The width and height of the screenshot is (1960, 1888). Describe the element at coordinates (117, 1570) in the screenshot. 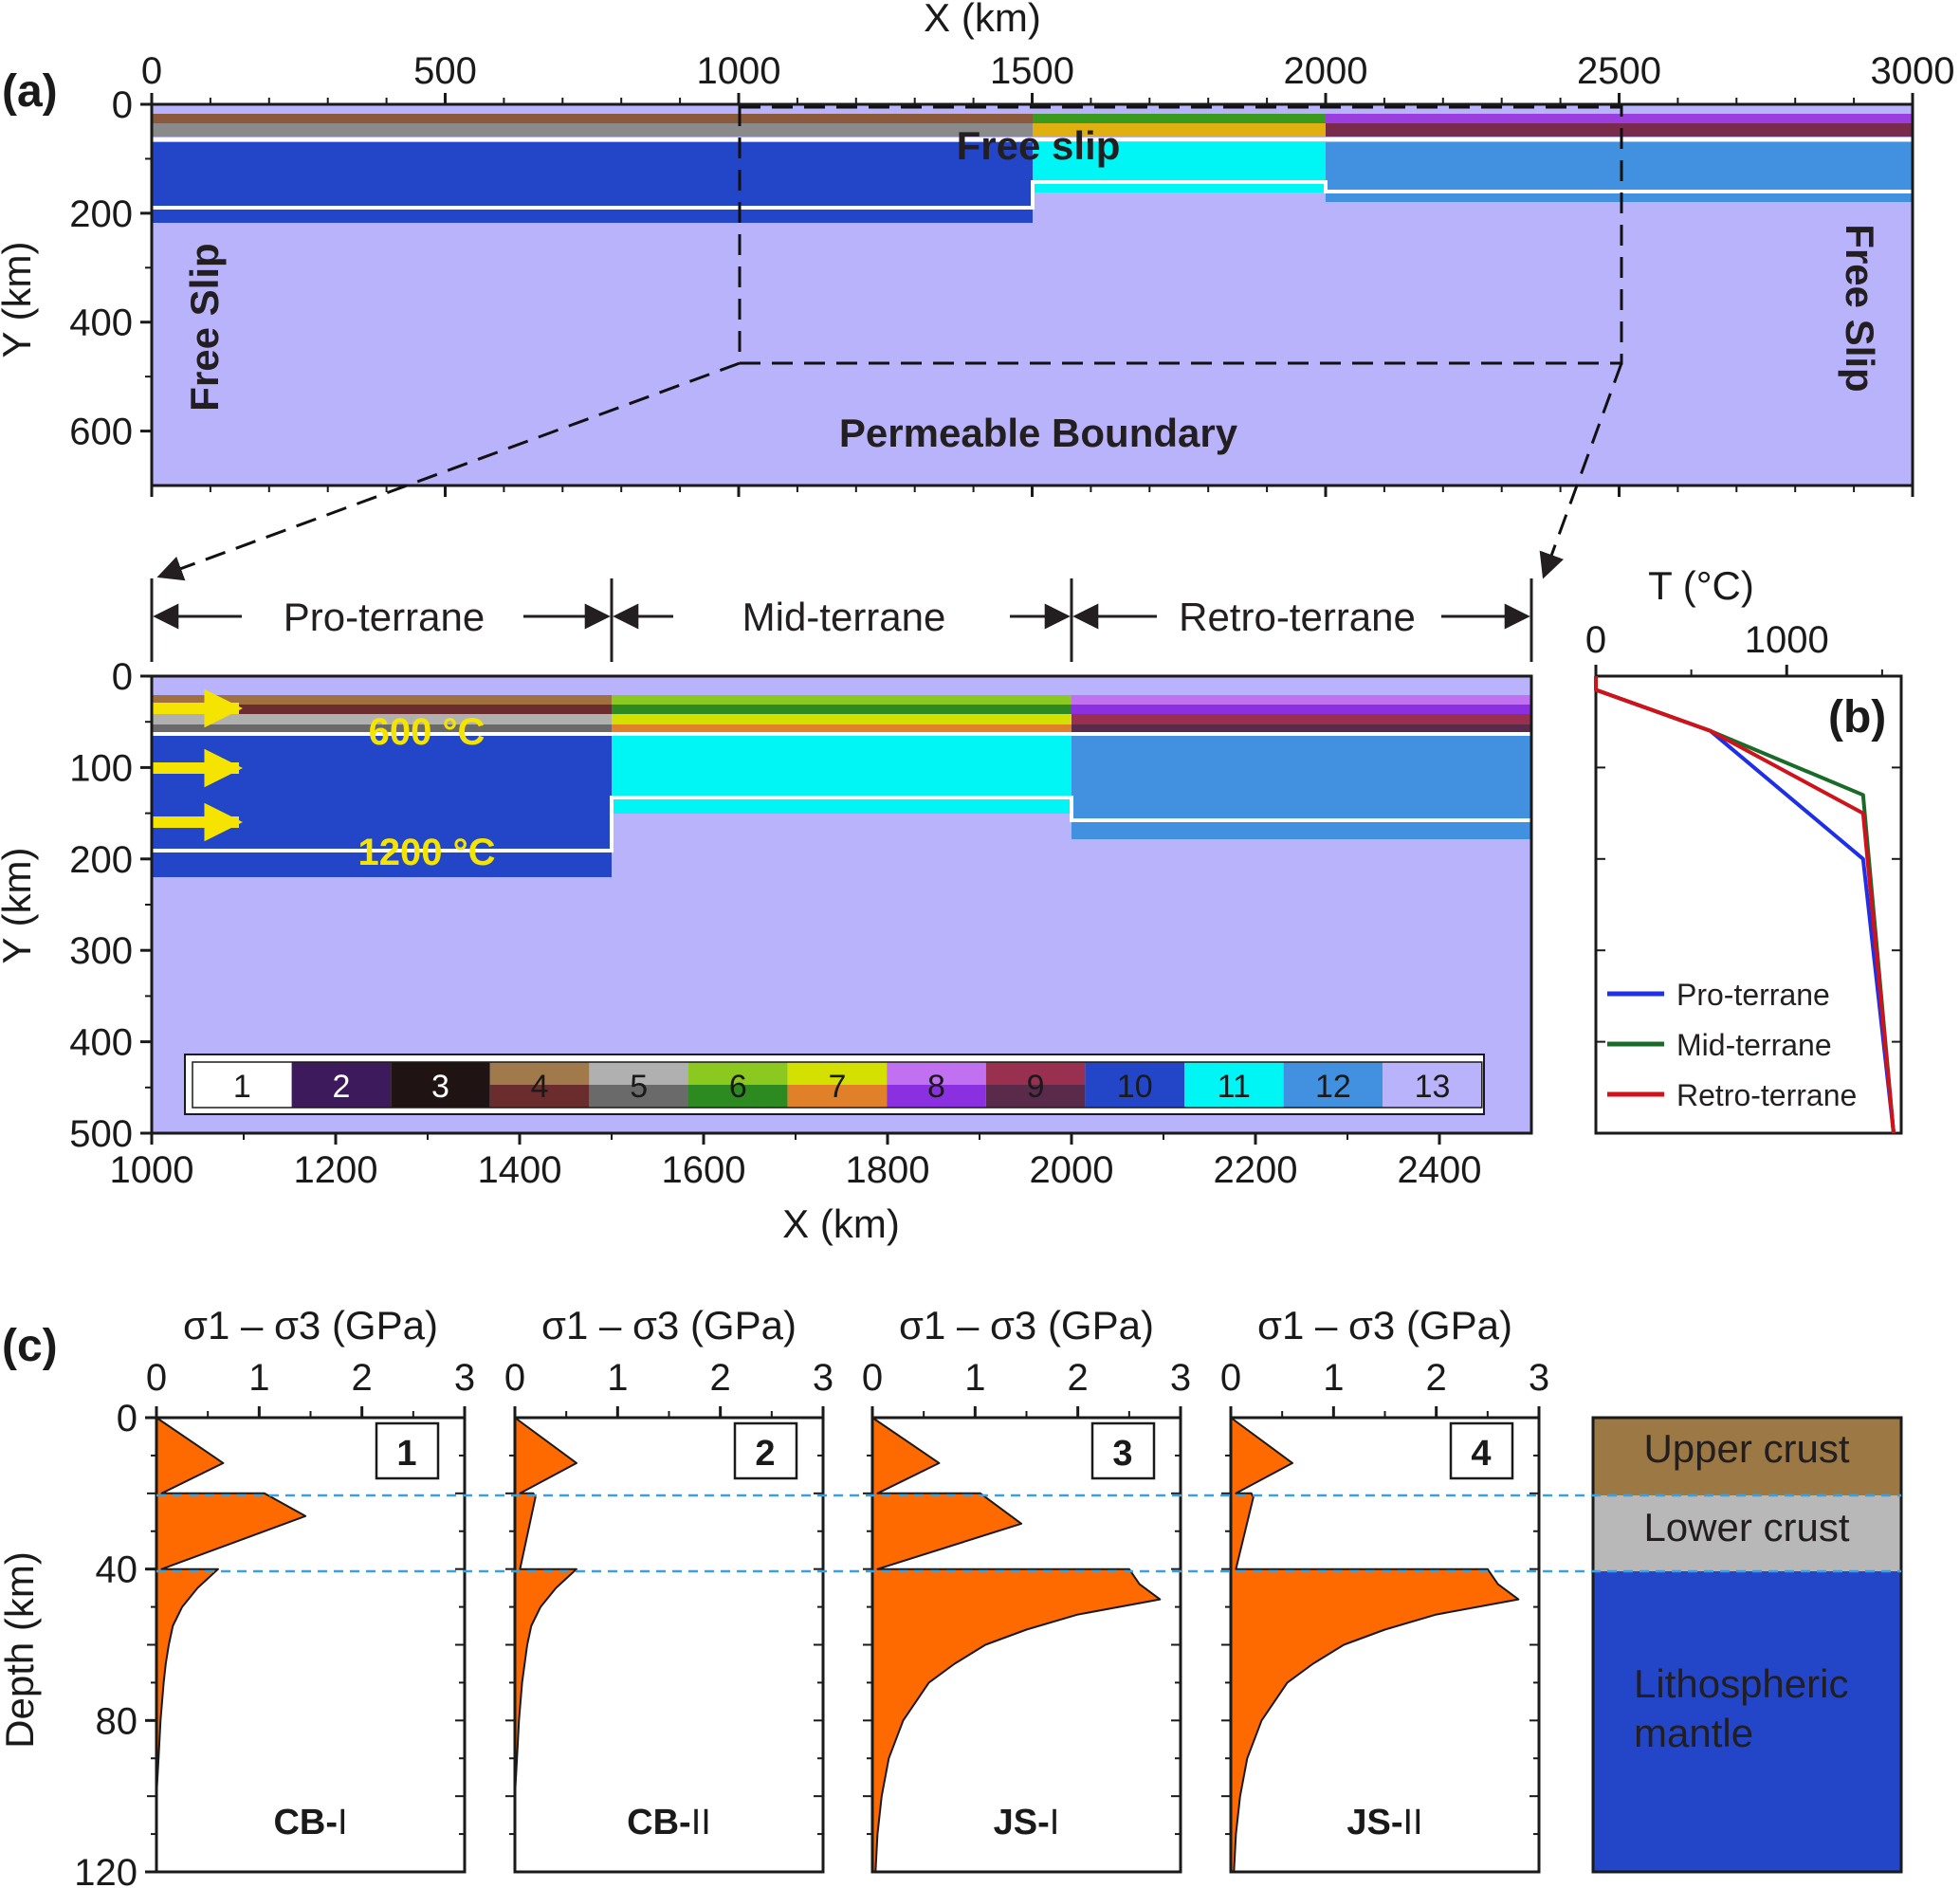

I see `c-y-tick-label: 40` at that location.